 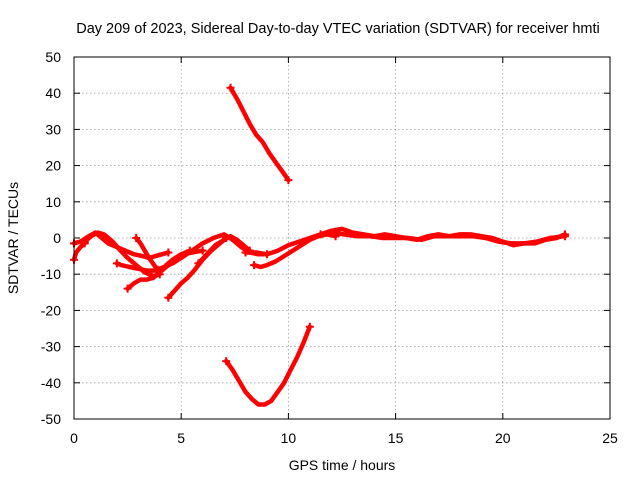 What do you see at coordinates (230, 87) in the screenshot?
I see `series-point-12-start` at bounding box center [230, 87].